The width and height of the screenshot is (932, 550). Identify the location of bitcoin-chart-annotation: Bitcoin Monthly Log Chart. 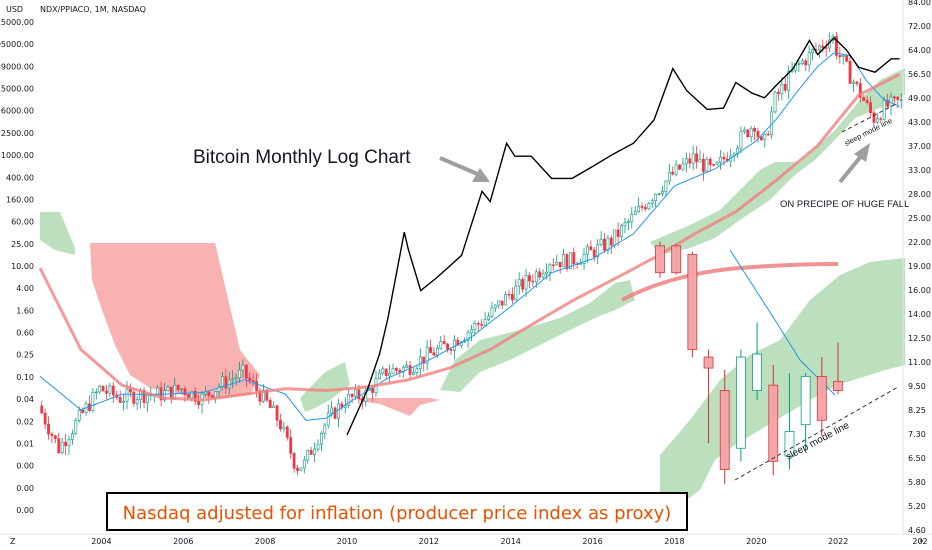
(302, 157).